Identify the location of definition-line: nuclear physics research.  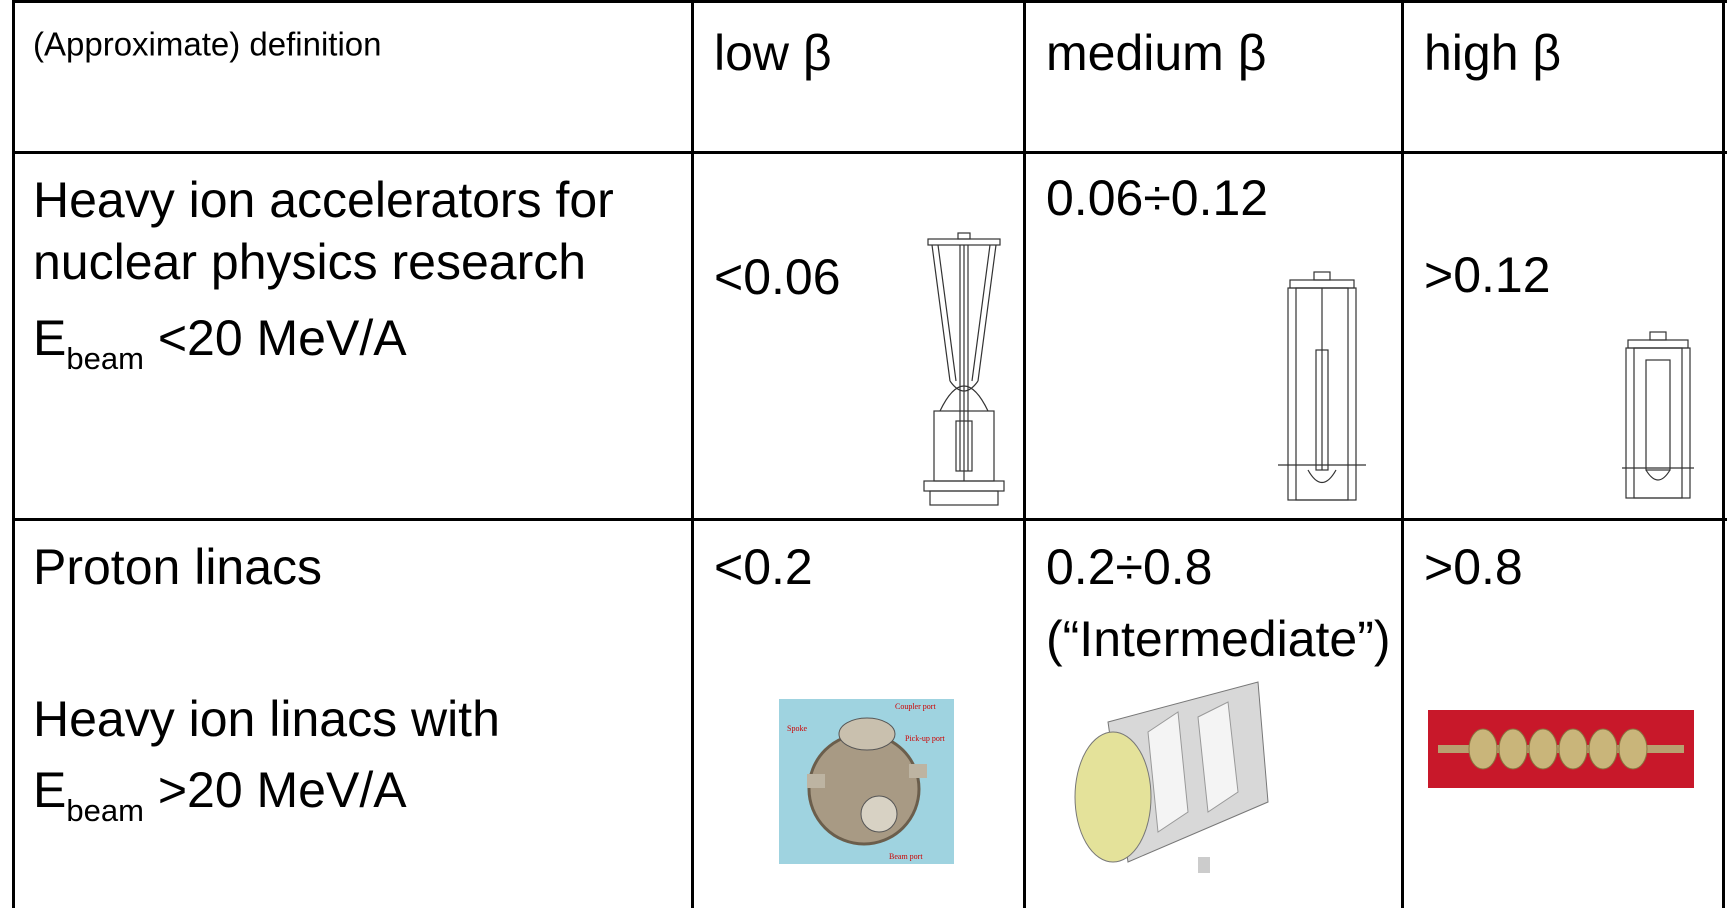
(310, 262).